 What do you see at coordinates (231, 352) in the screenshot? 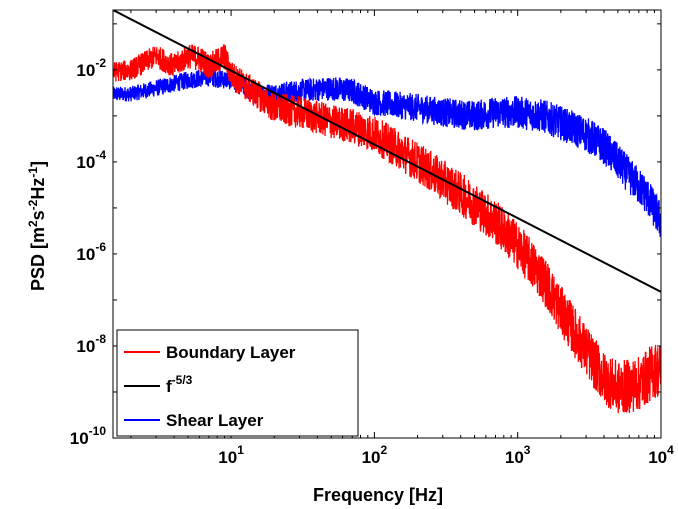
I see `legend-label-boundary-layer: Boundary Layer` at bounding box center [231, 352].